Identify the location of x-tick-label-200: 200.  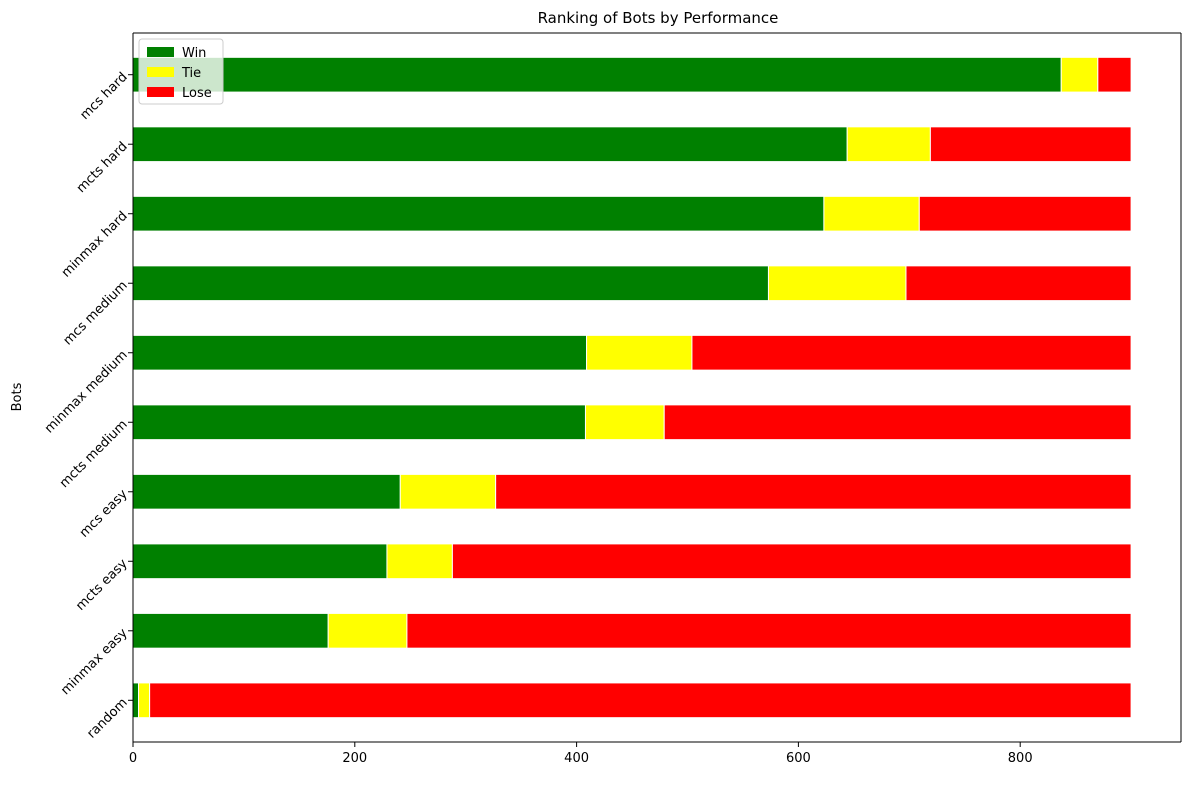
(354, 758).